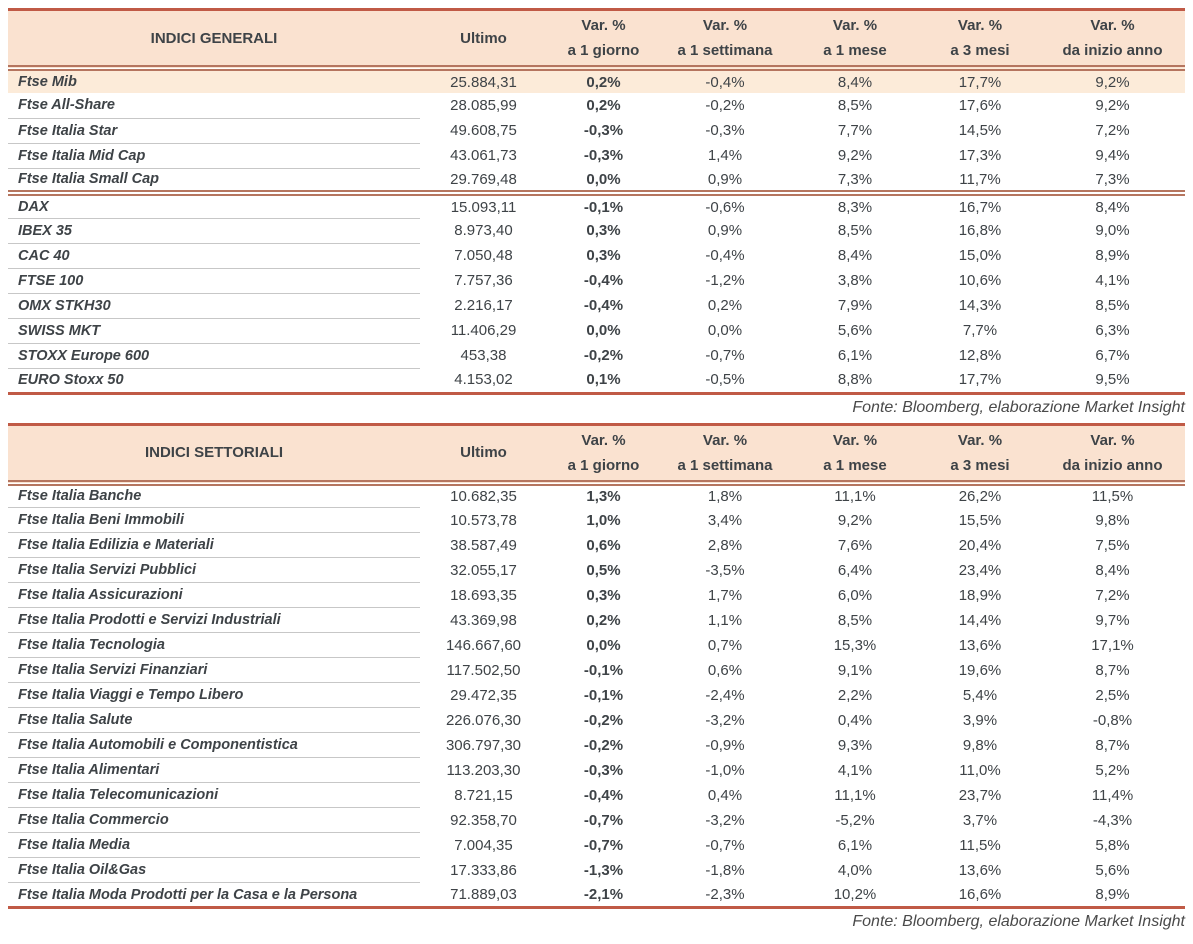 The width and height of the screenshot is (1193, 944). Describe the element at coordinates (483, 770) in the screenshot. I see `last-value: 113.203,30` at that location.